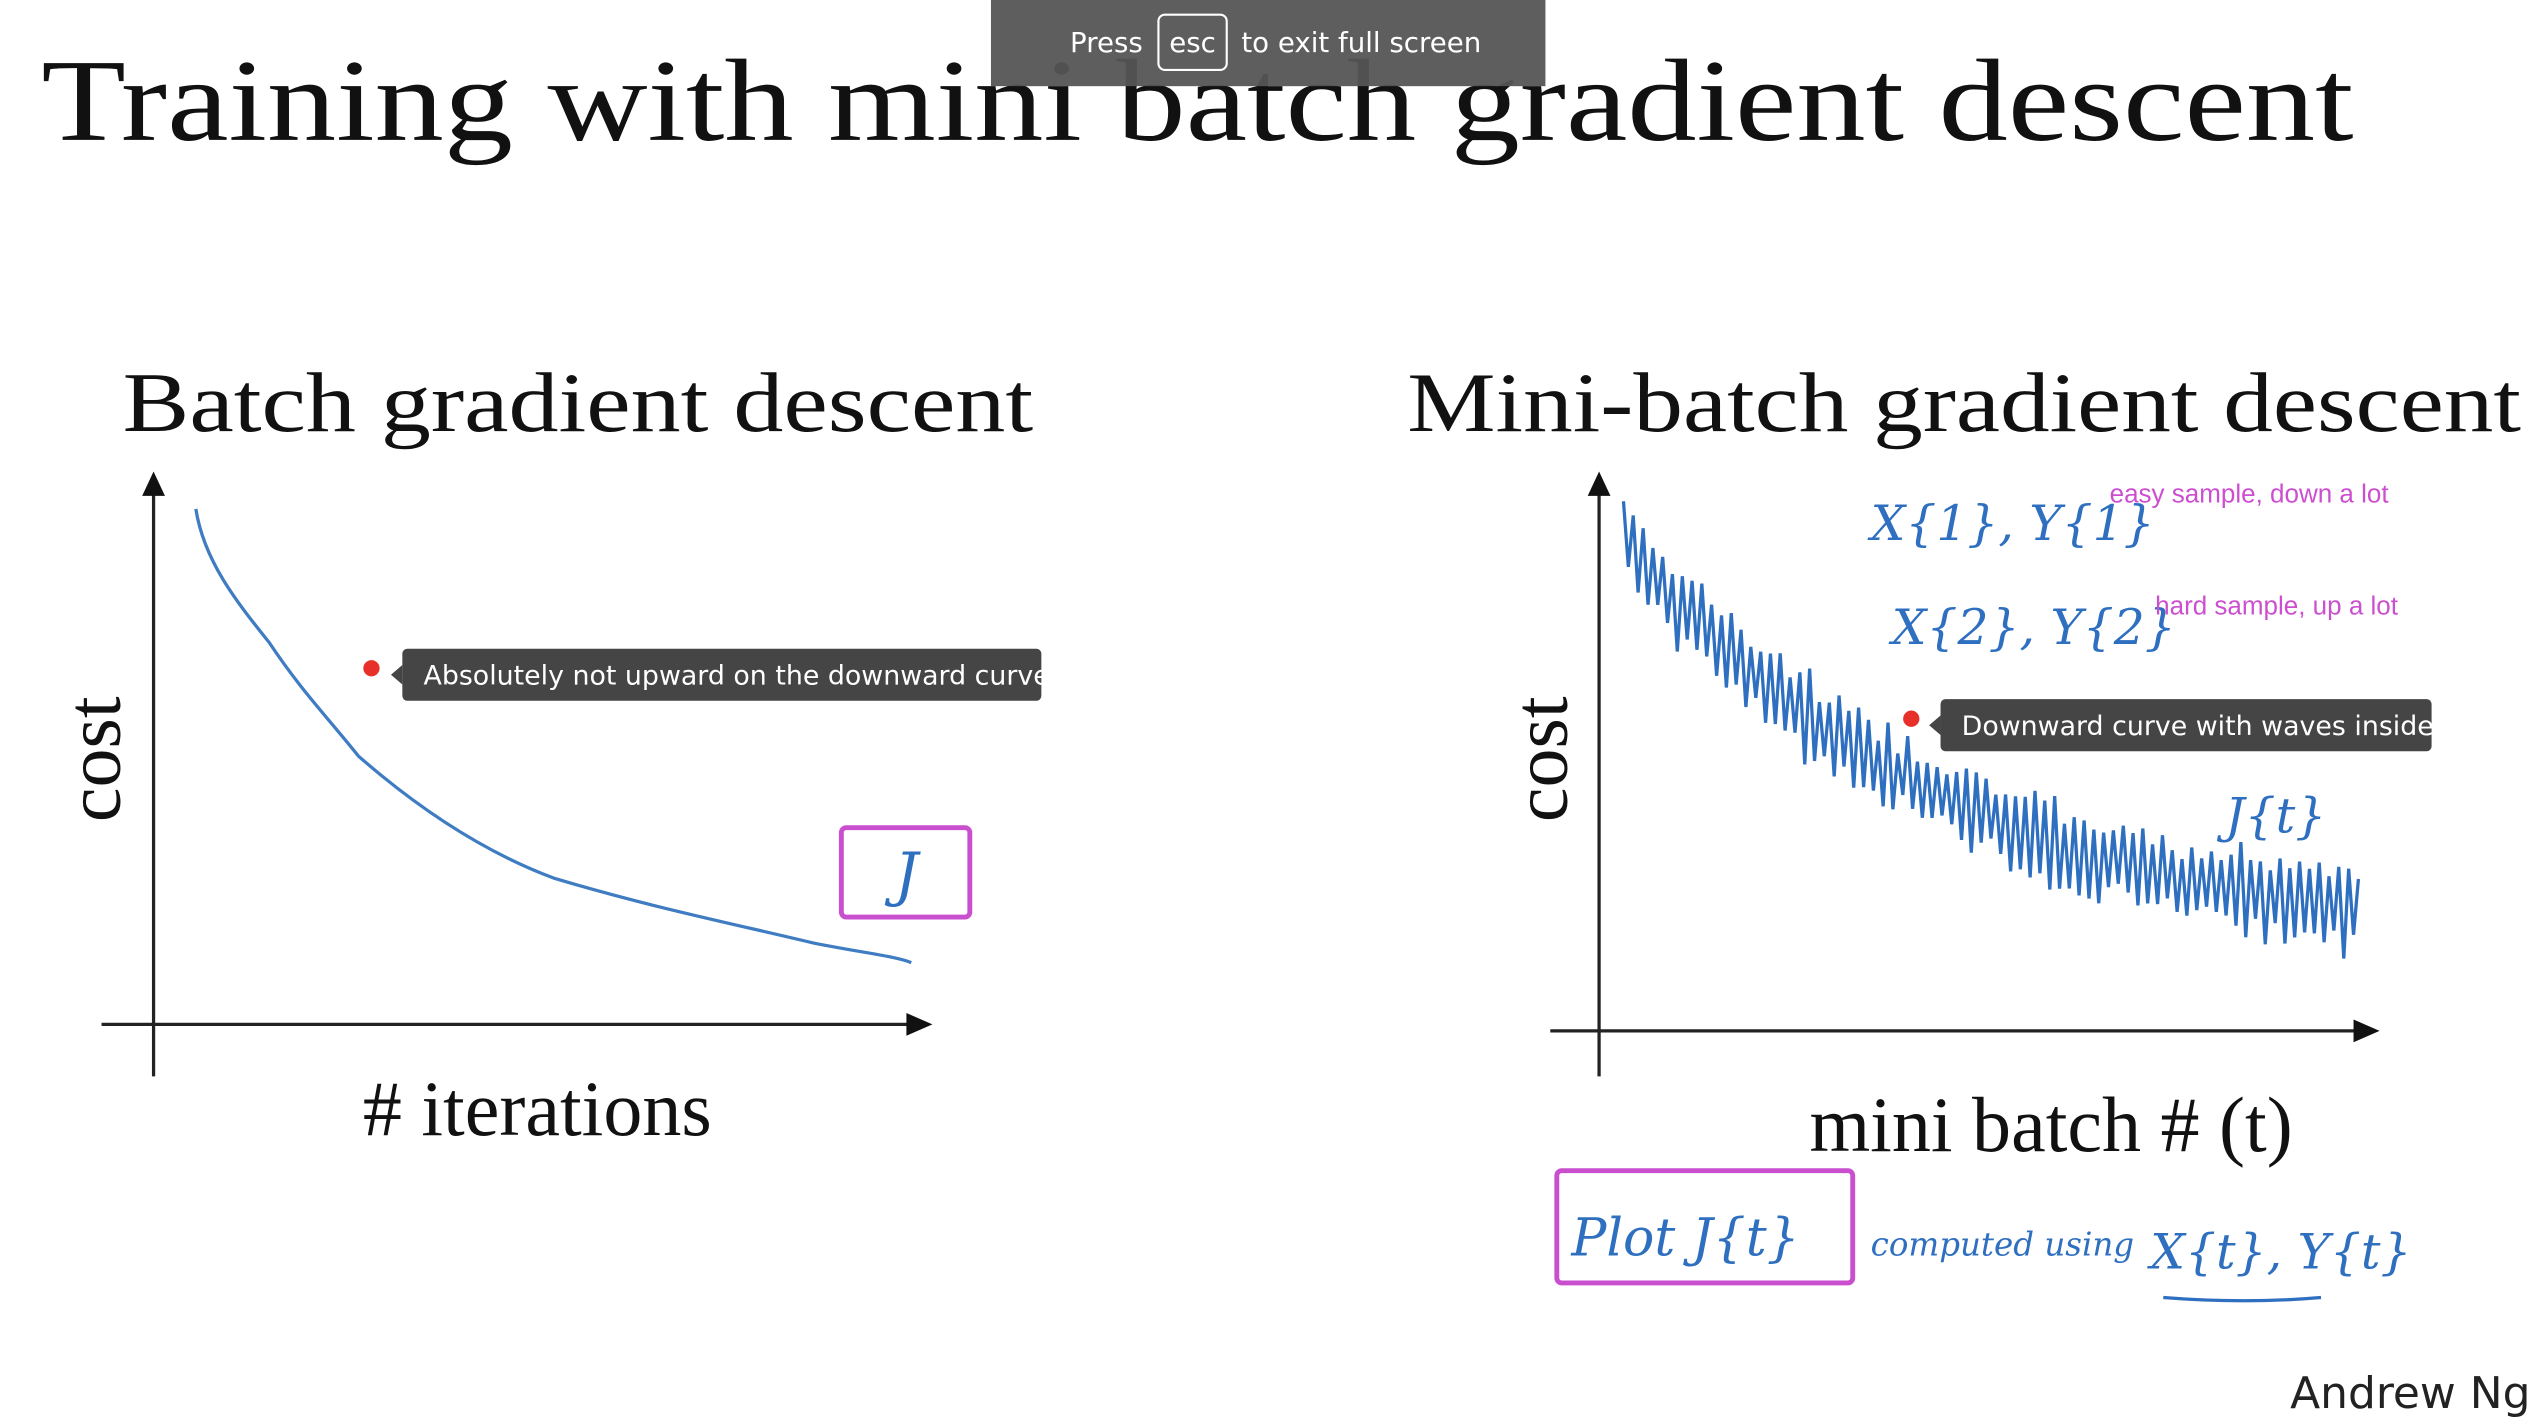  I want to click on notice-text: to exit full screen, so click(1361, 42).